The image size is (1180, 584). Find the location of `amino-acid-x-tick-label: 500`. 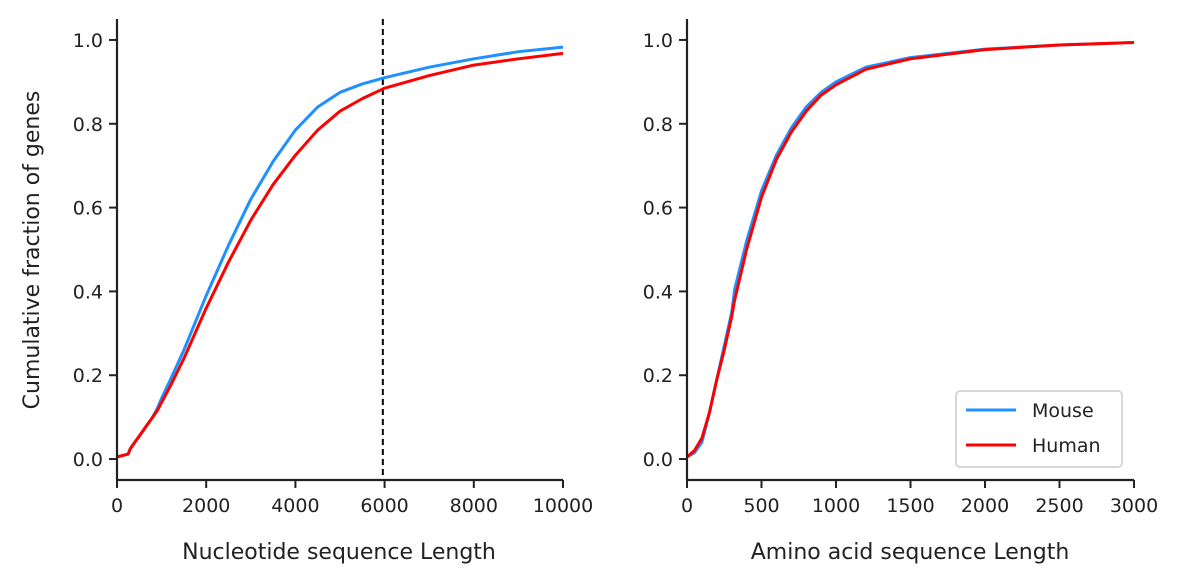

amino-acid-x-tick-label: 500 is located at coordinates (761, 506).